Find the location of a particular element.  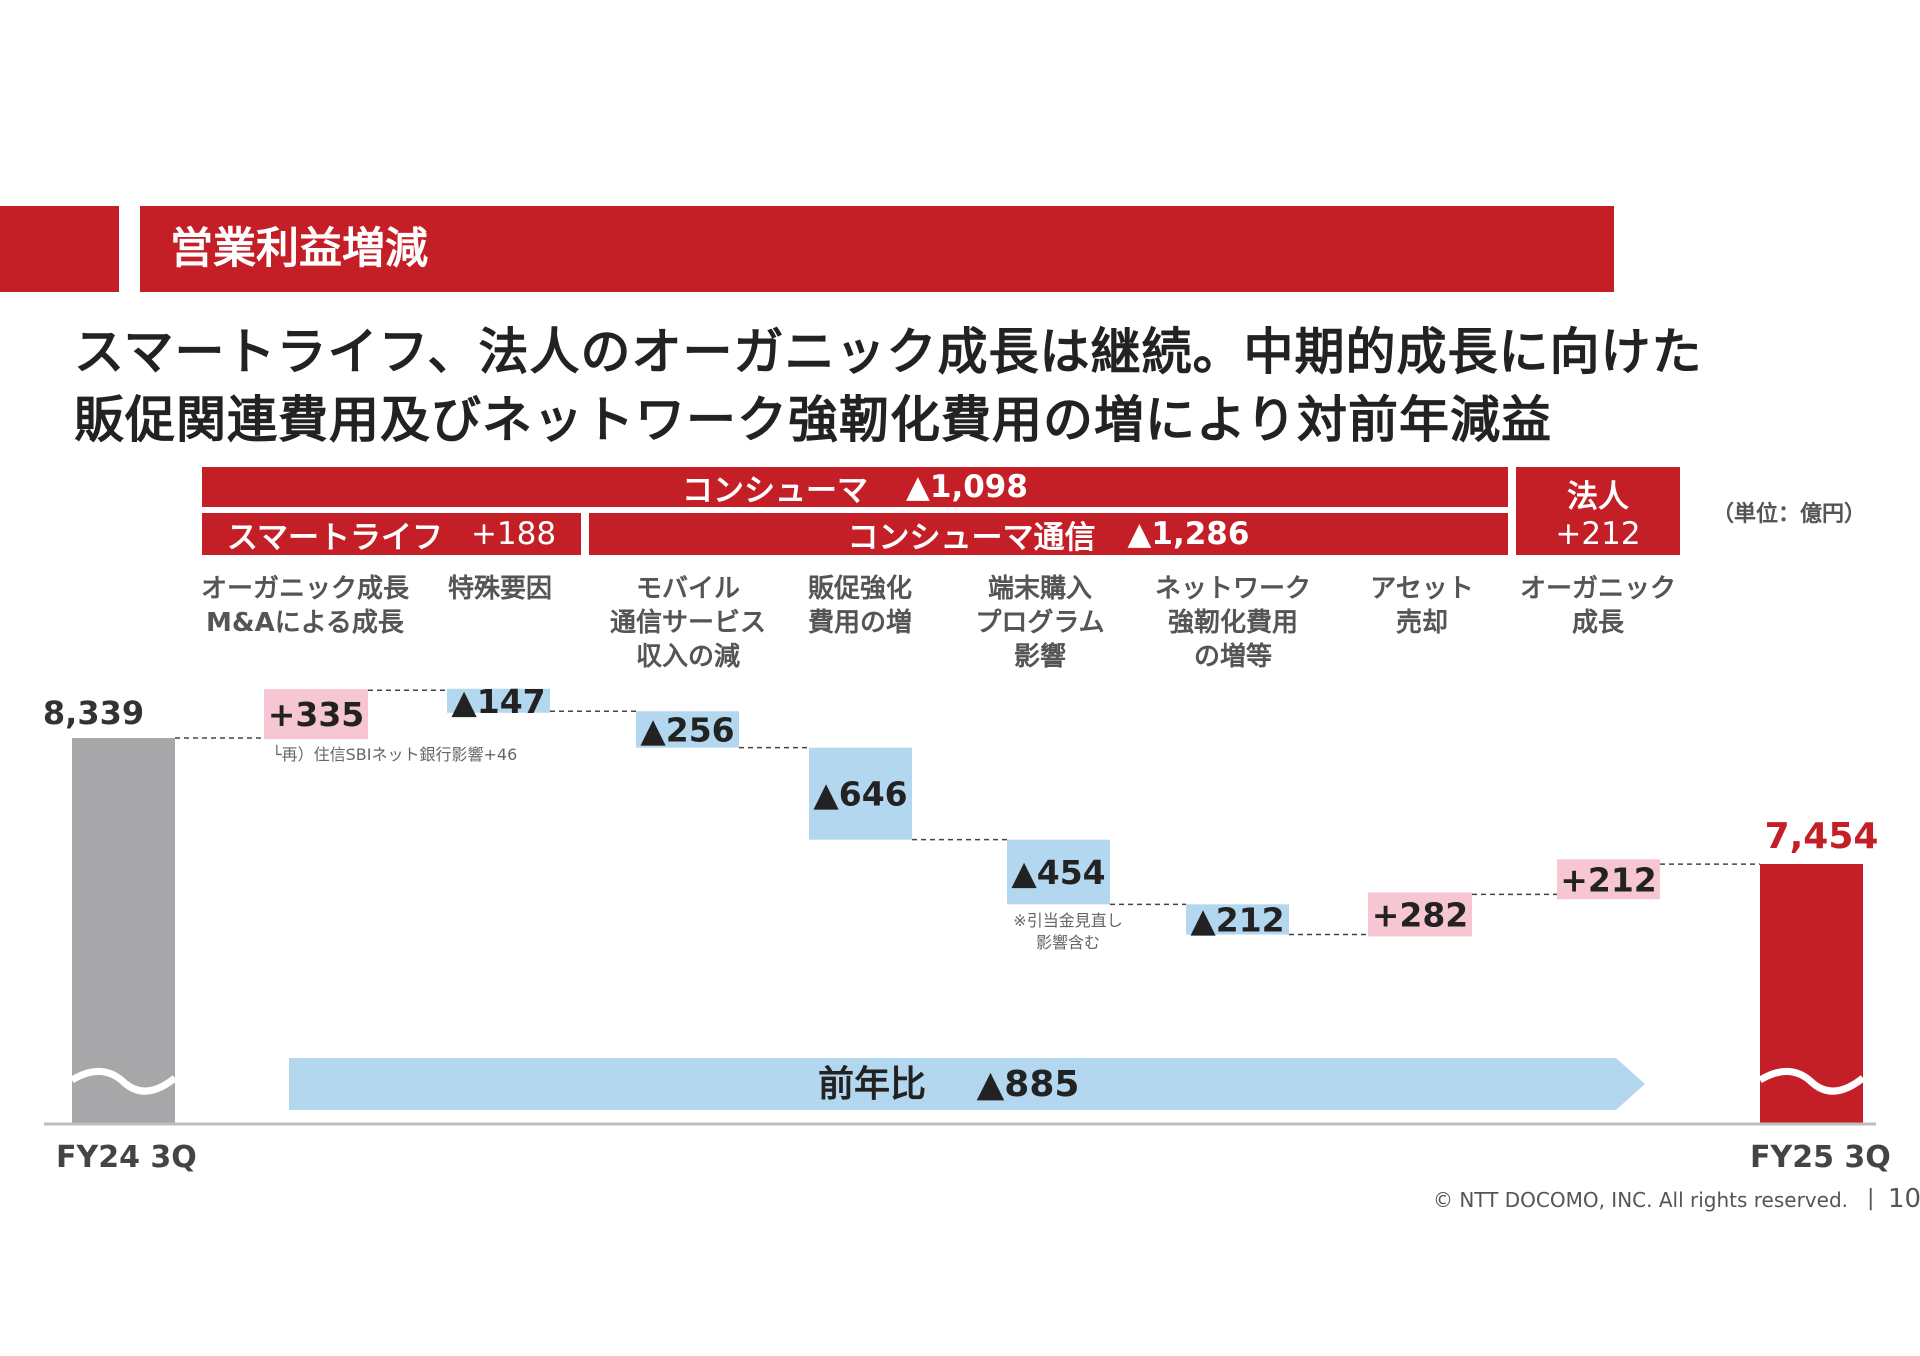

headline-line-1: スマートライフ、法人のオーガニック成長は継続。中期的成長に向けた is located at coordinates (888, 352).